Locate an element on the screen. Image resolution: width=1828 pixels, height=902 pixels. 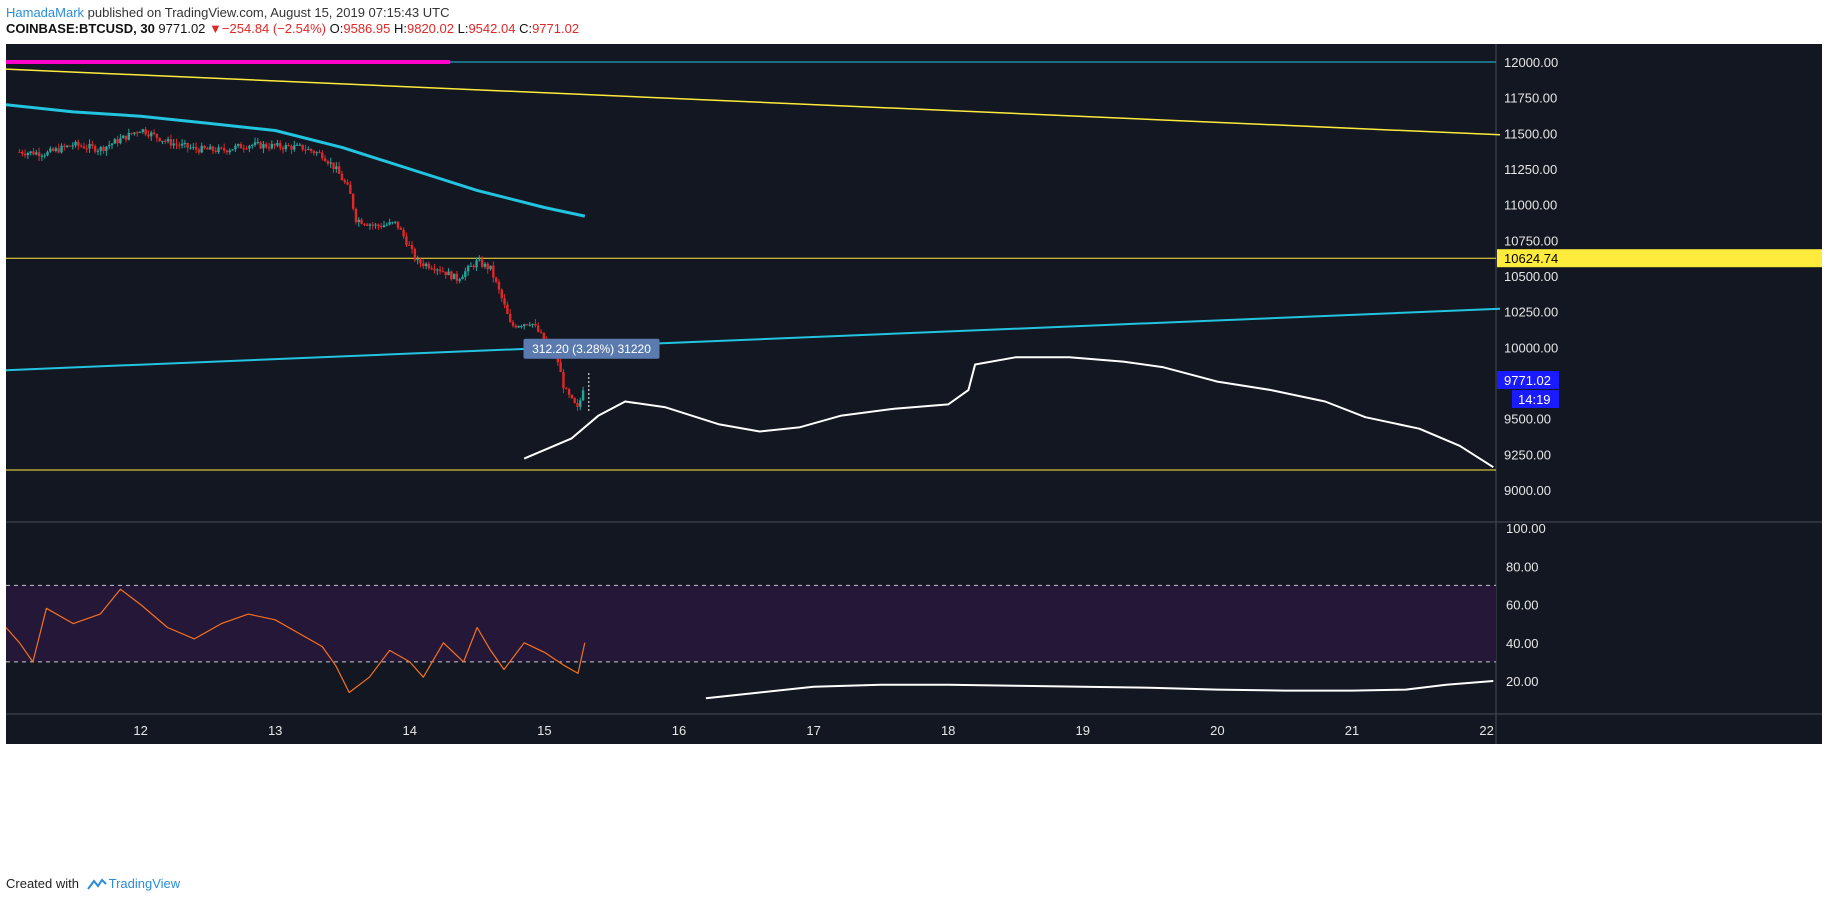
price-axis-tick-label: 11000.00 is located at coordinates (1530, 205).